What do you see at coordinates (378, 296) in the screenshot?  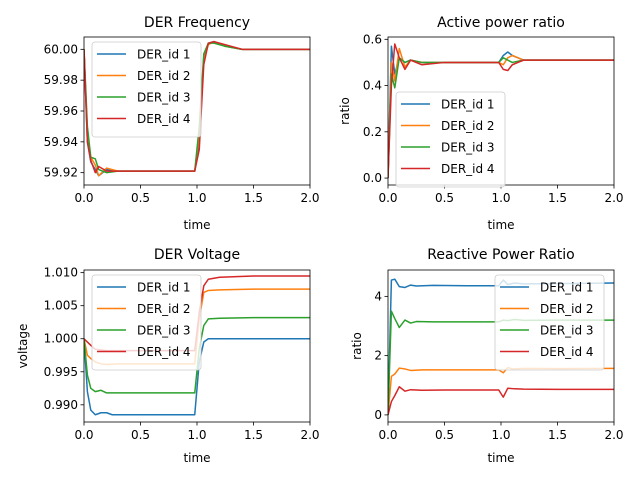 I see `y-tick-label: 4` at bounding box center [378, 296].